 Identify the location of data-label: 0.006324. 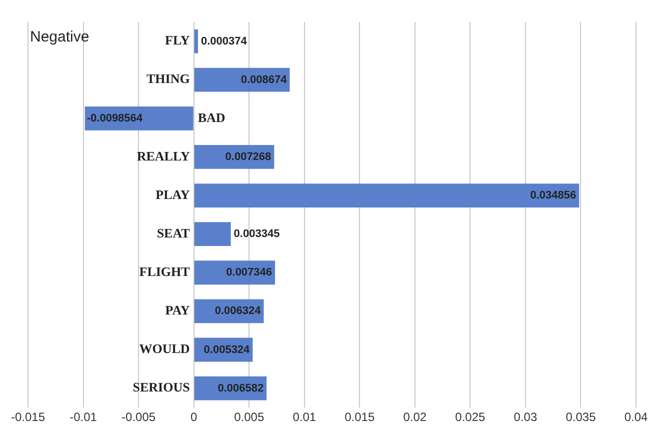
(238, 311).